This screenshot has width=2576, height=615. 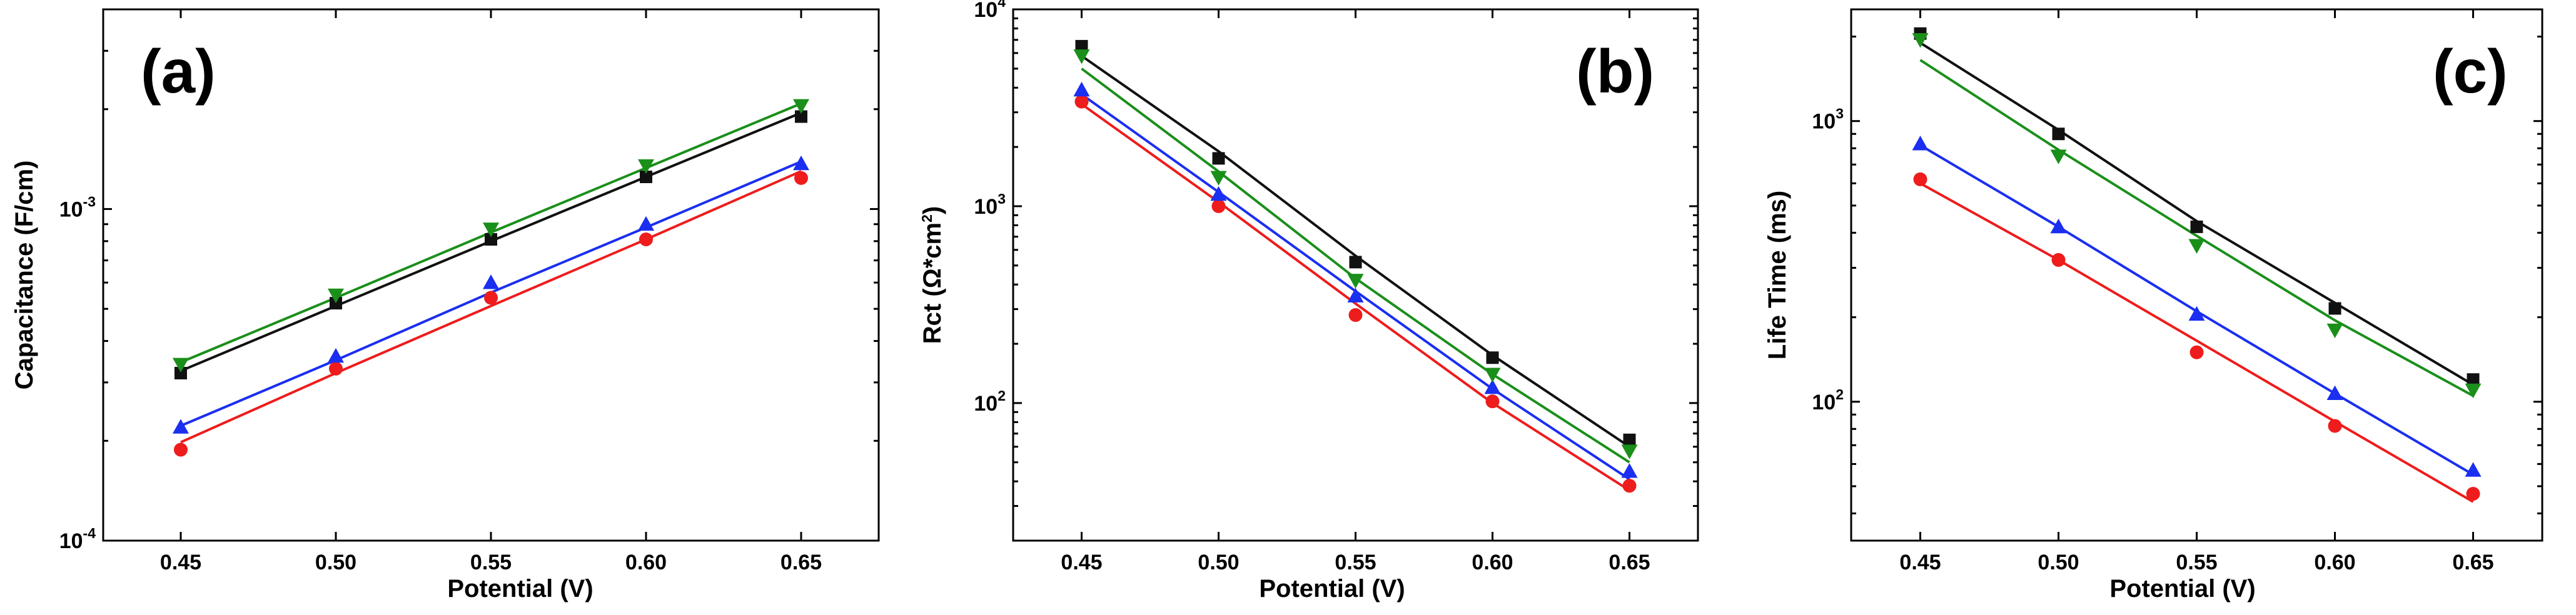 I want to click on panel-a-xtick-label: 0.65, so click(x=801, y=562).